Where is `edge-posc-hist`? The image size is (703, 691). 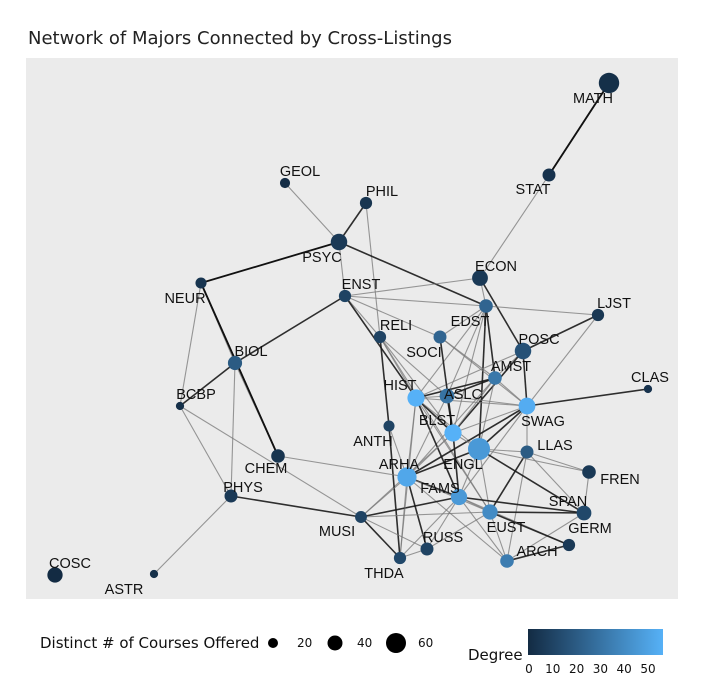
edge-posc-hist is located at coordinates (469, 374).